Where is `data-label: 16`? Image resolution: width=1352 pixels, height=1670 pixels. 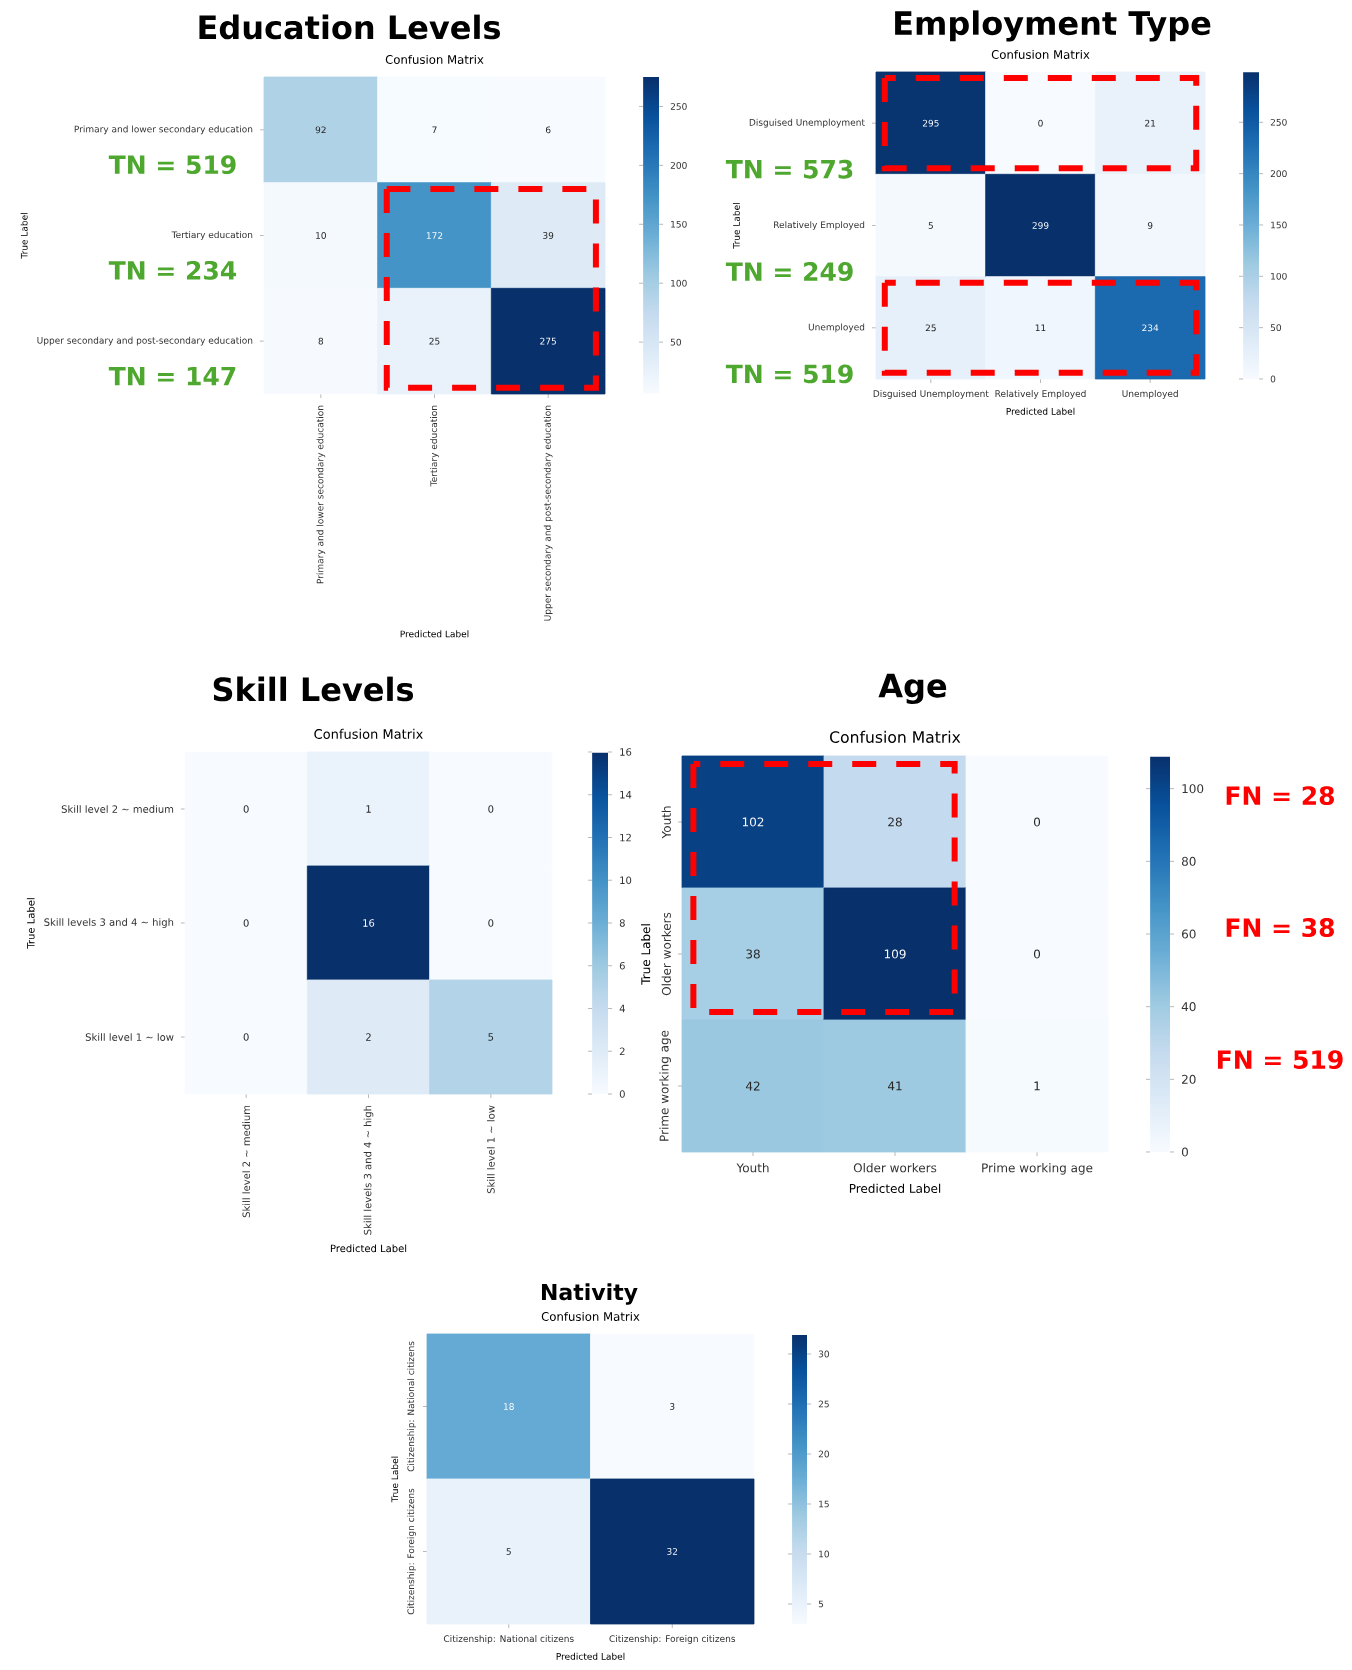 data-label: 16 is located at coordinates (369, 923).